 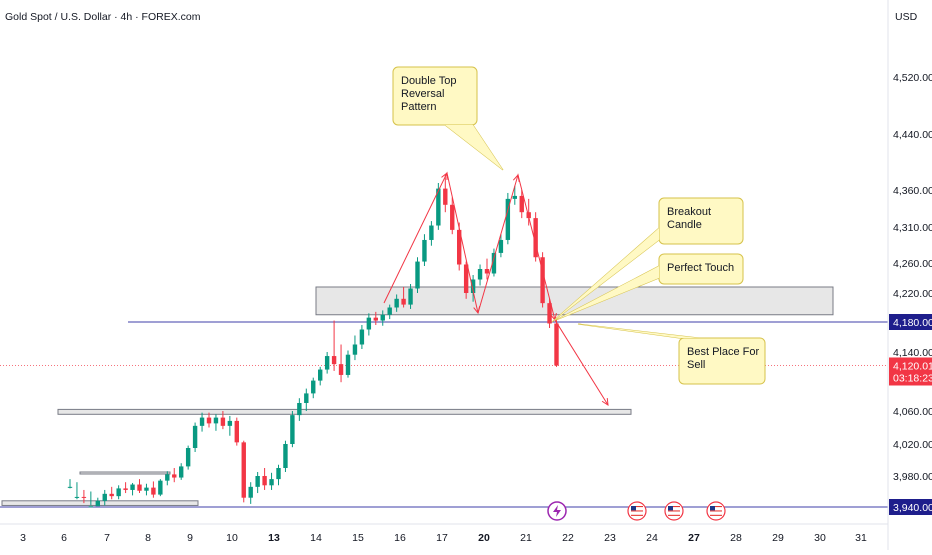 What do you see at coordinates (496, 288) in the screenshot?
I see `pattern-arrows` at bounding box center [496, 288].